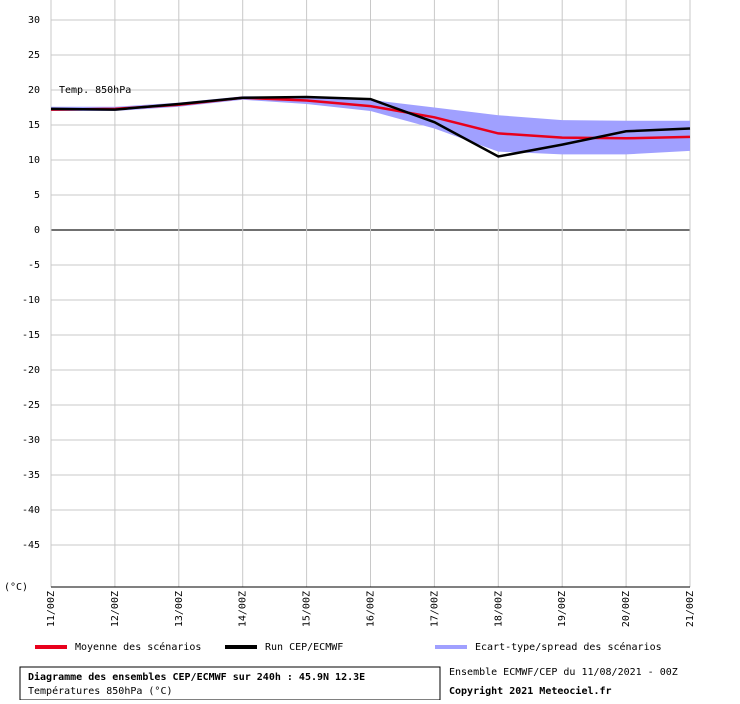 The width and height of the screenshot is (740, 704). I want to click on spread-band, so click(370, 125).